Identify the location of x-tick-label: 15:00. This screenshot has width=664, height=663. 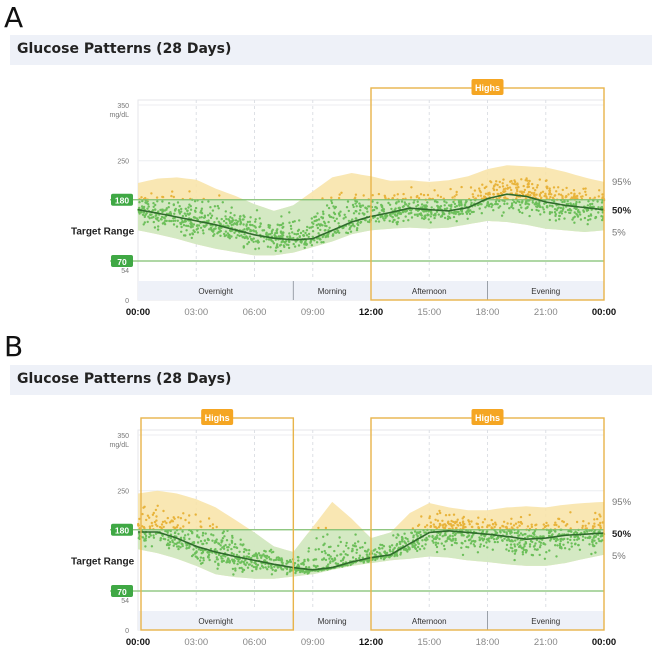
(429, 642).